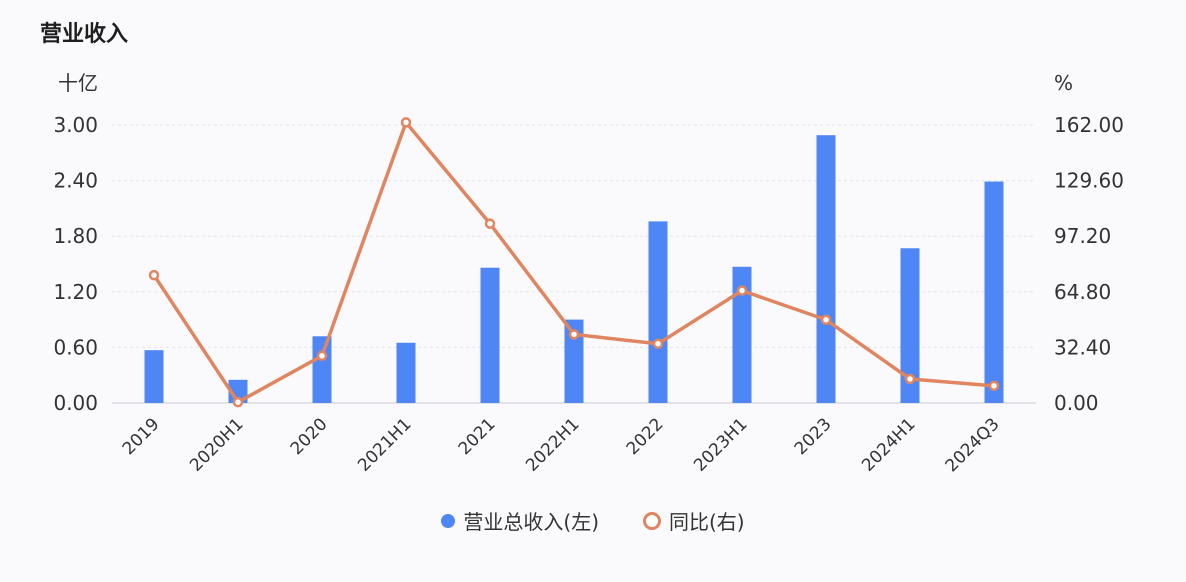 The image size is (1186, 582). Describe the element at coordinates (1089, 125) in the screenshot. I see `y-right-tick-label: 162.00` at that location.